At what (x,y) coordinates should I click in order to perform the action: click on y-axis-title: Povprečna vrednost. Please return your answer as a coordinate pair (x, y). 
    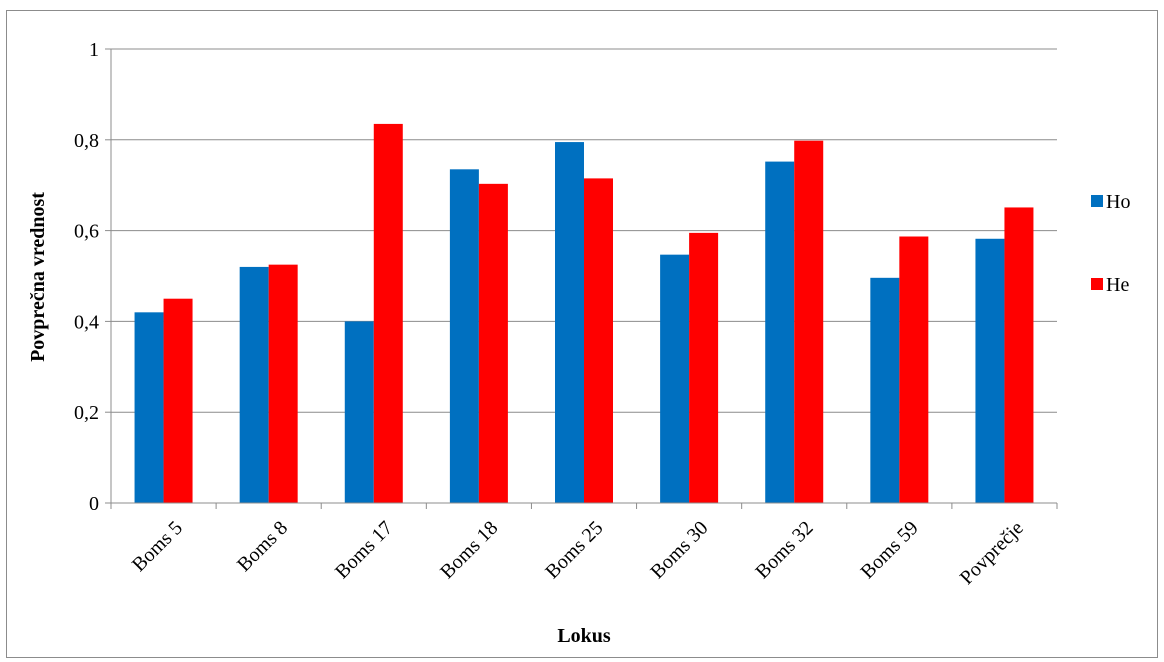
    Looking at the image, I should click on (38, 277).